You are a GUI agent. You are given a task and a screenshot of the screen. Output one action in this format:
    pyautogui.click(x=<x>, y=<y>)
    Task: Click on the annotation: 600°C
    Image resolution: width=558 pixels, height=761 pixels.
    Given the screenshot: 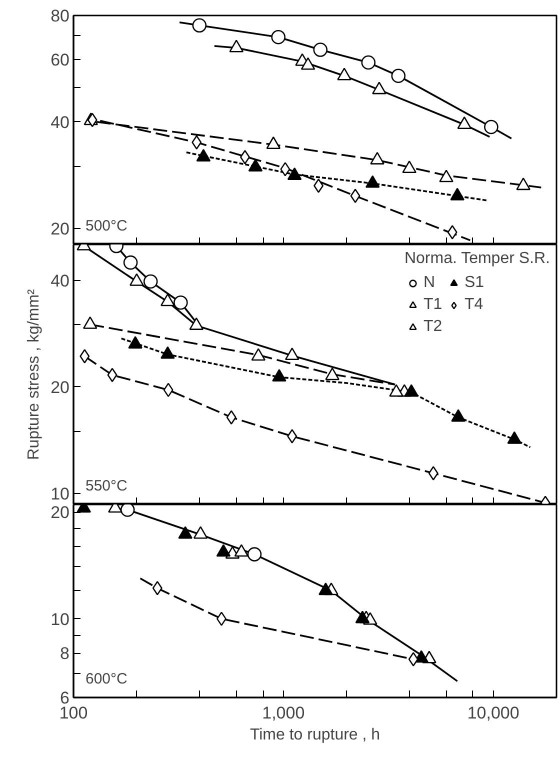 What is the action you would take?
    pyautogui.click(x=107, y=679)
    